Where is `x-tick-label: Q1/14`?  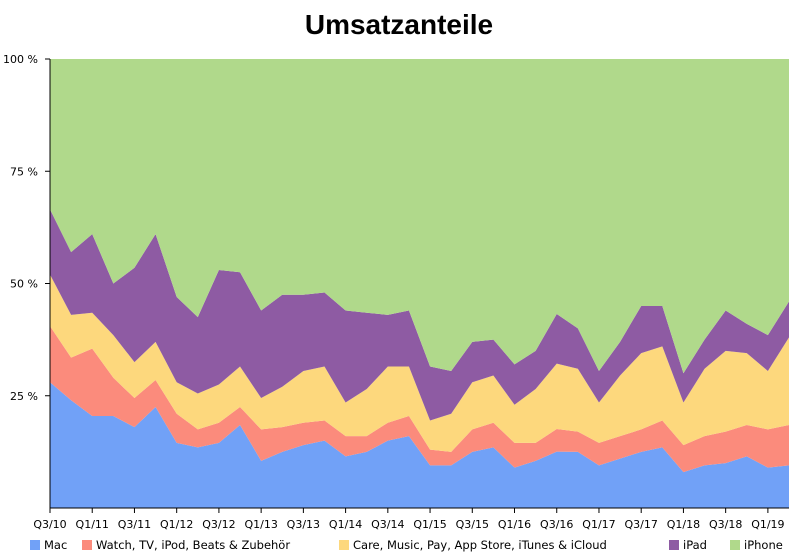
x-tick-label: Q1/14 is located at coordinates (345, 524).